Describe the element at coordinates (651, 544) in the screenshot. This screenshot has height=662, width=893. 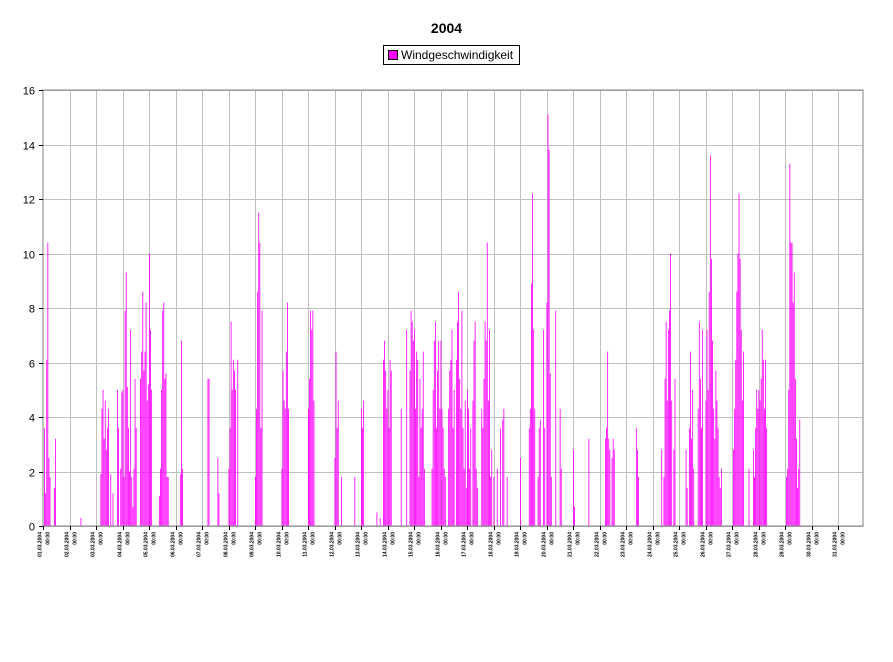
I see `x-tick-label-date: 24.03.2004` at that location.